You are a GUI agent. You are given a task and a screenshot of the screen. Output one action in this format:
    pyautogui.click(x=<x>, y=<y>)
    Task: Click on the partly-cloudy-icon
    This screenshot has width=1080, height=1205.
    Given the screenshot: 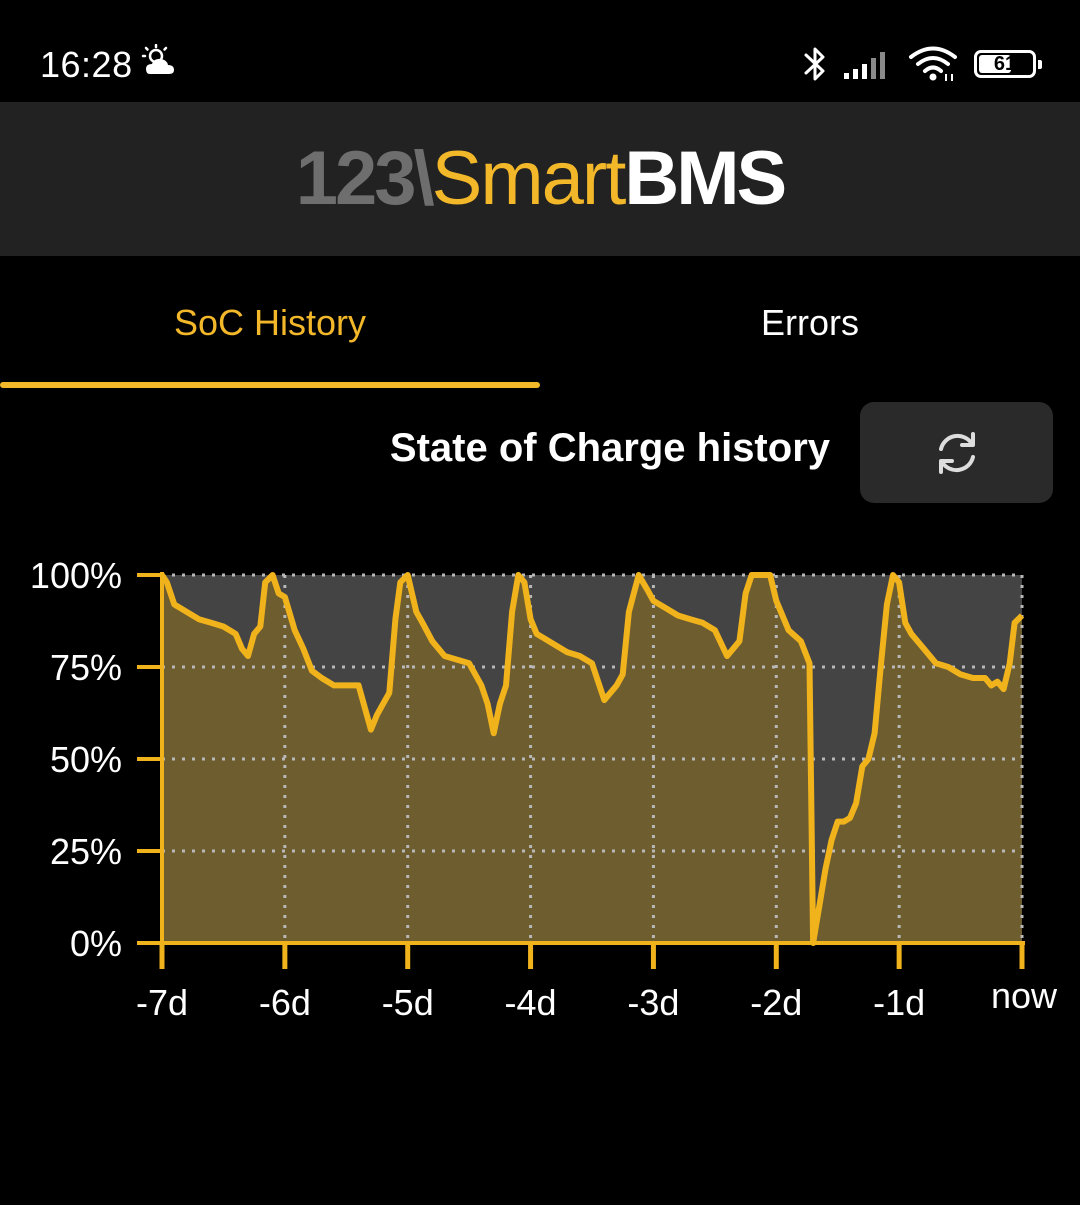 What is the action you would take?
    pyautogui.click(x=157, y=59)
    